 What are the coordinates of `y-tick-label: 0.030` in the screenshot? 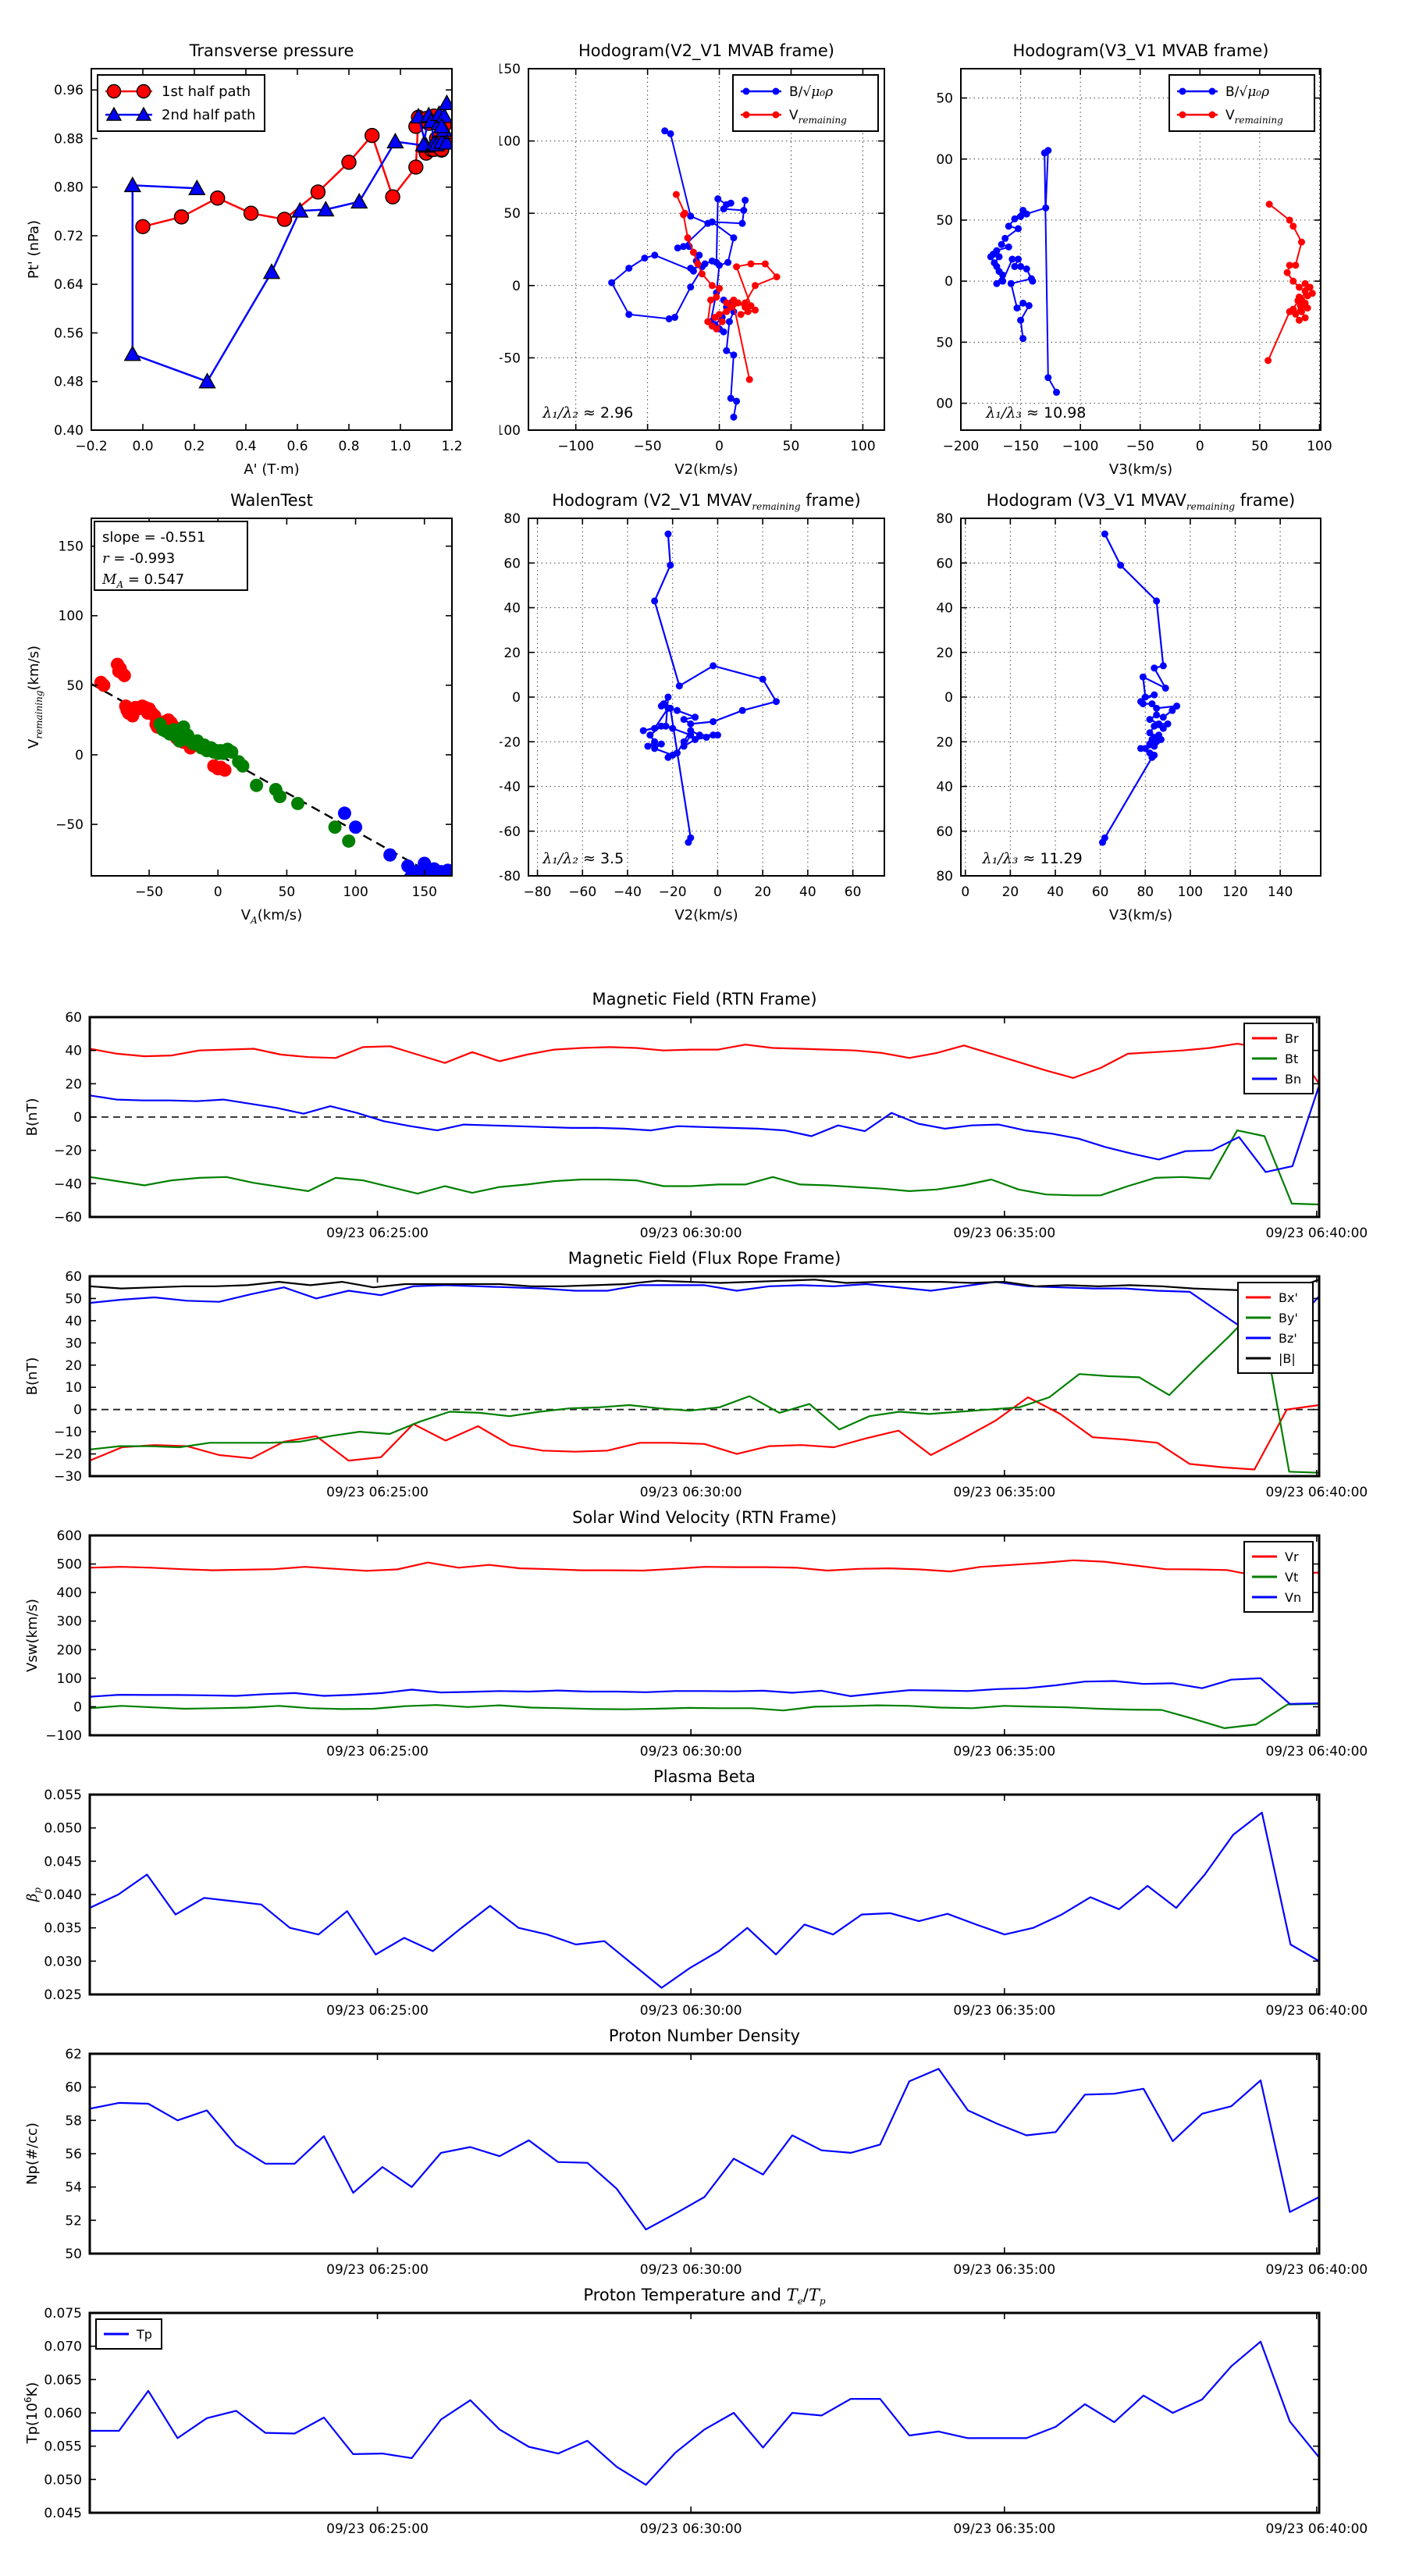 It's located at (63, 1961).